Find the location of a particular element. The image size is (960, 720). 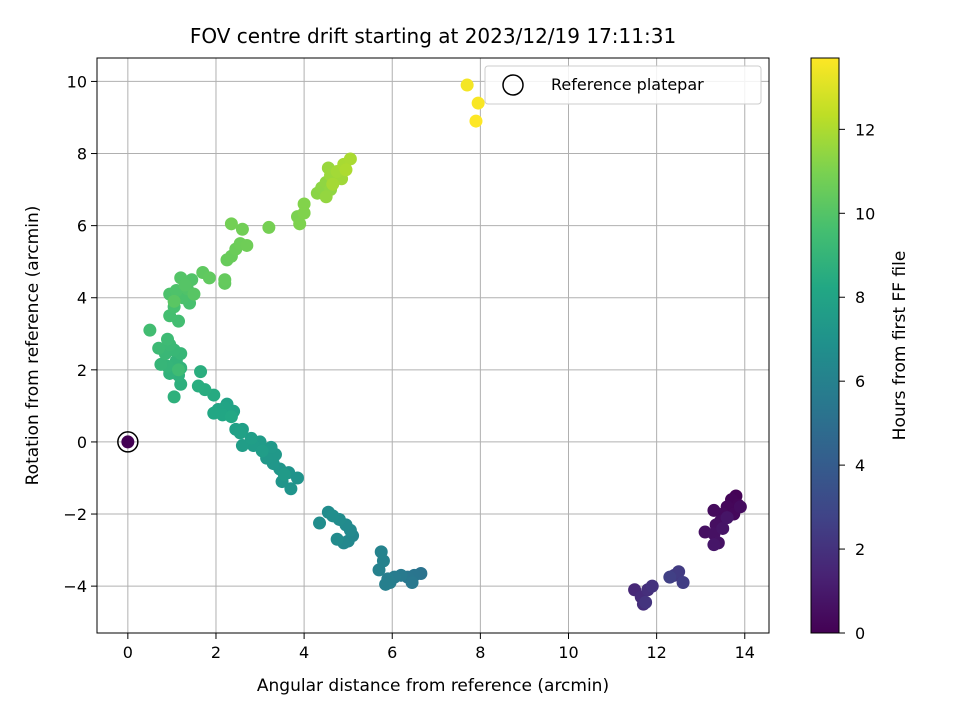

y-tick-label: −4 is located at coordinates (75, 586).